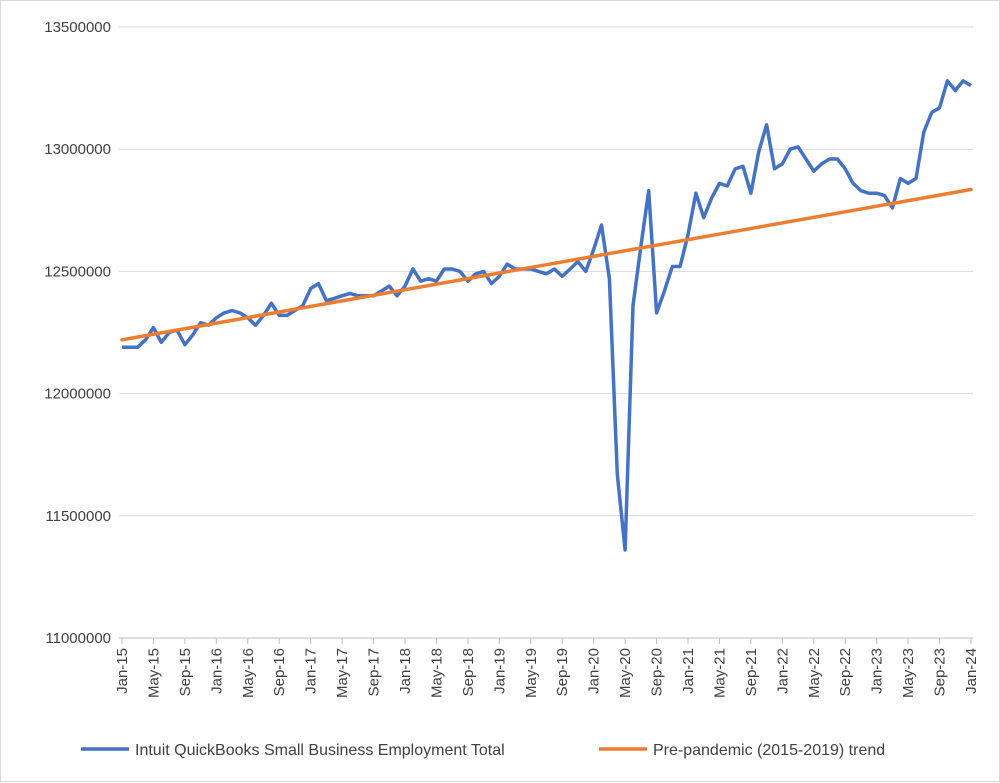 This screenshot has height=783, width=1000. What do you see at coordinates (153, 673) in the screenshot?
I see `x-tick-label: May-15` at bounding box center [153, 673].